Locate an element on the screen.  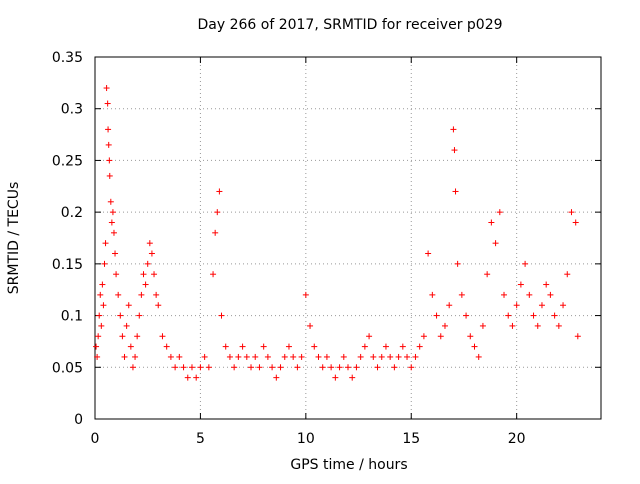
x-tick-label: 0 is located at coordinates (95, 439).